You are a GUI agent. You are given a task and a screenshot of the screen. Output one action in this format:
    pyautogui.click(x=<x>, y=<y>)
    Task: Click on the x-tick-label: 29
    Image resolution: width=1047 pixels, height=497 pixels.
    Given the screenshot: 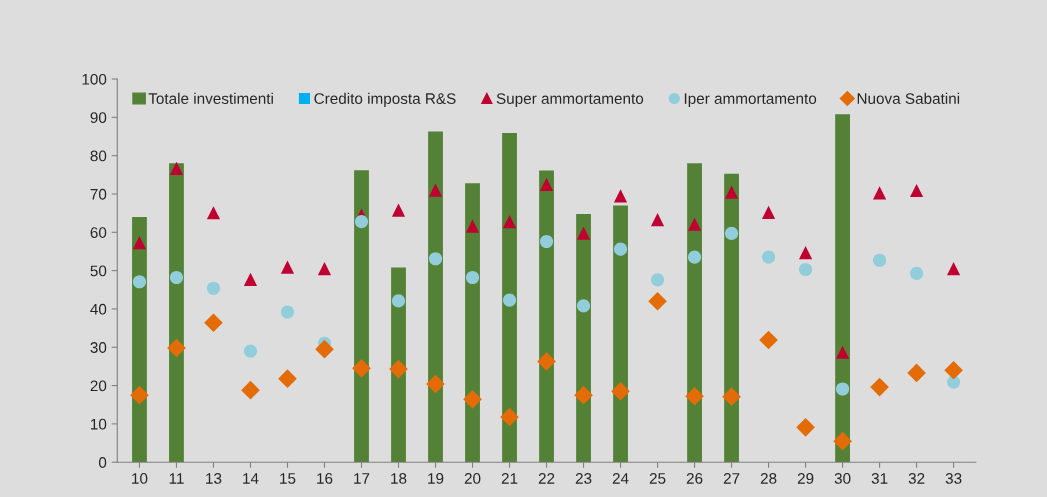 What is the action you would take?
    pyautogui.click(x=805, y=478)
    